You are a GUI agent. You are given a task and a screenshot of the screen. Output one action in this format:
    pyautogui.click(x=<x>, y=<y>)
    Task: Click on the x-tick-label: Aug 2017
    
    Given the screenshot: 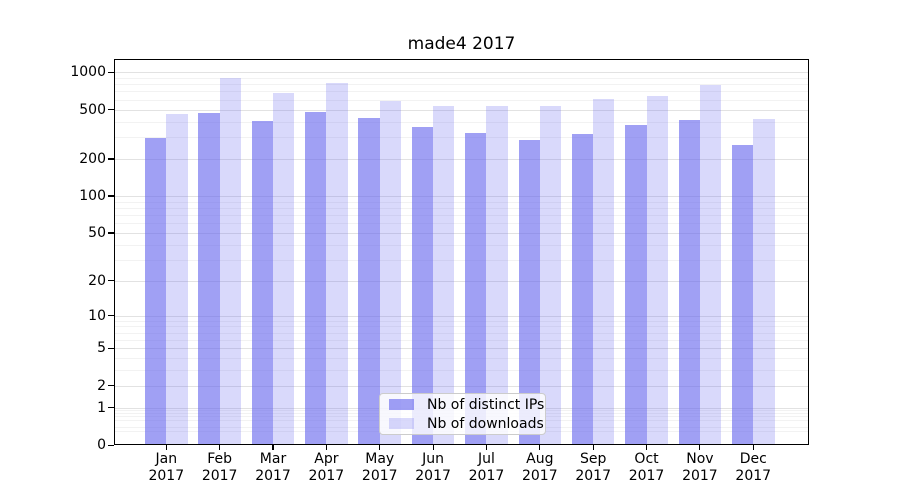 What is the action you would take?
    pyautogui.click(x=540, y=468)
    